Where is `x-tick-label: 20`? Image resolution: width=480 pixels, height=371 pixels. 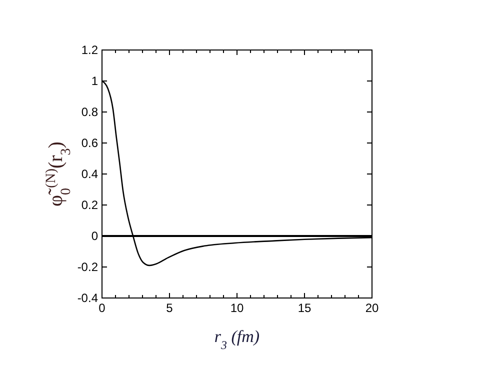 x-tick-label: 20 is located at coordinates (372, 308).